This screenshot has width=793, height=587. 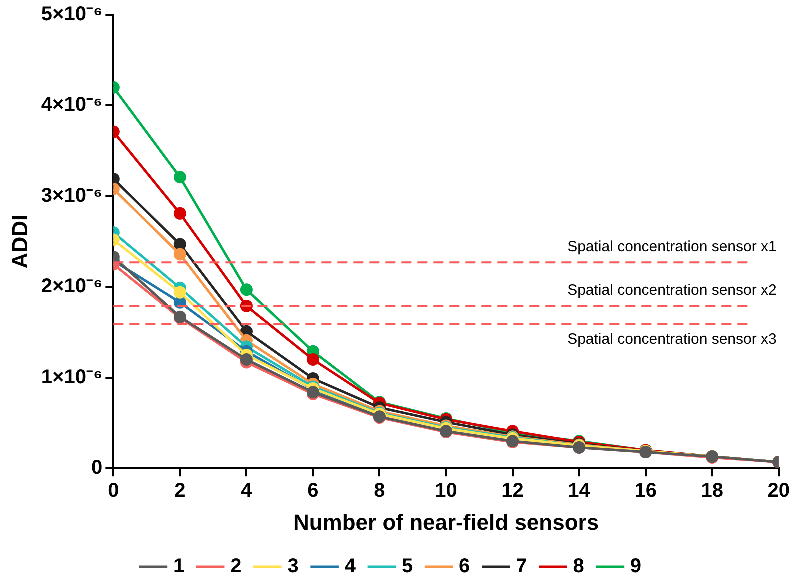 I want to click on legend-label: 4, so click(x=350, y=567).